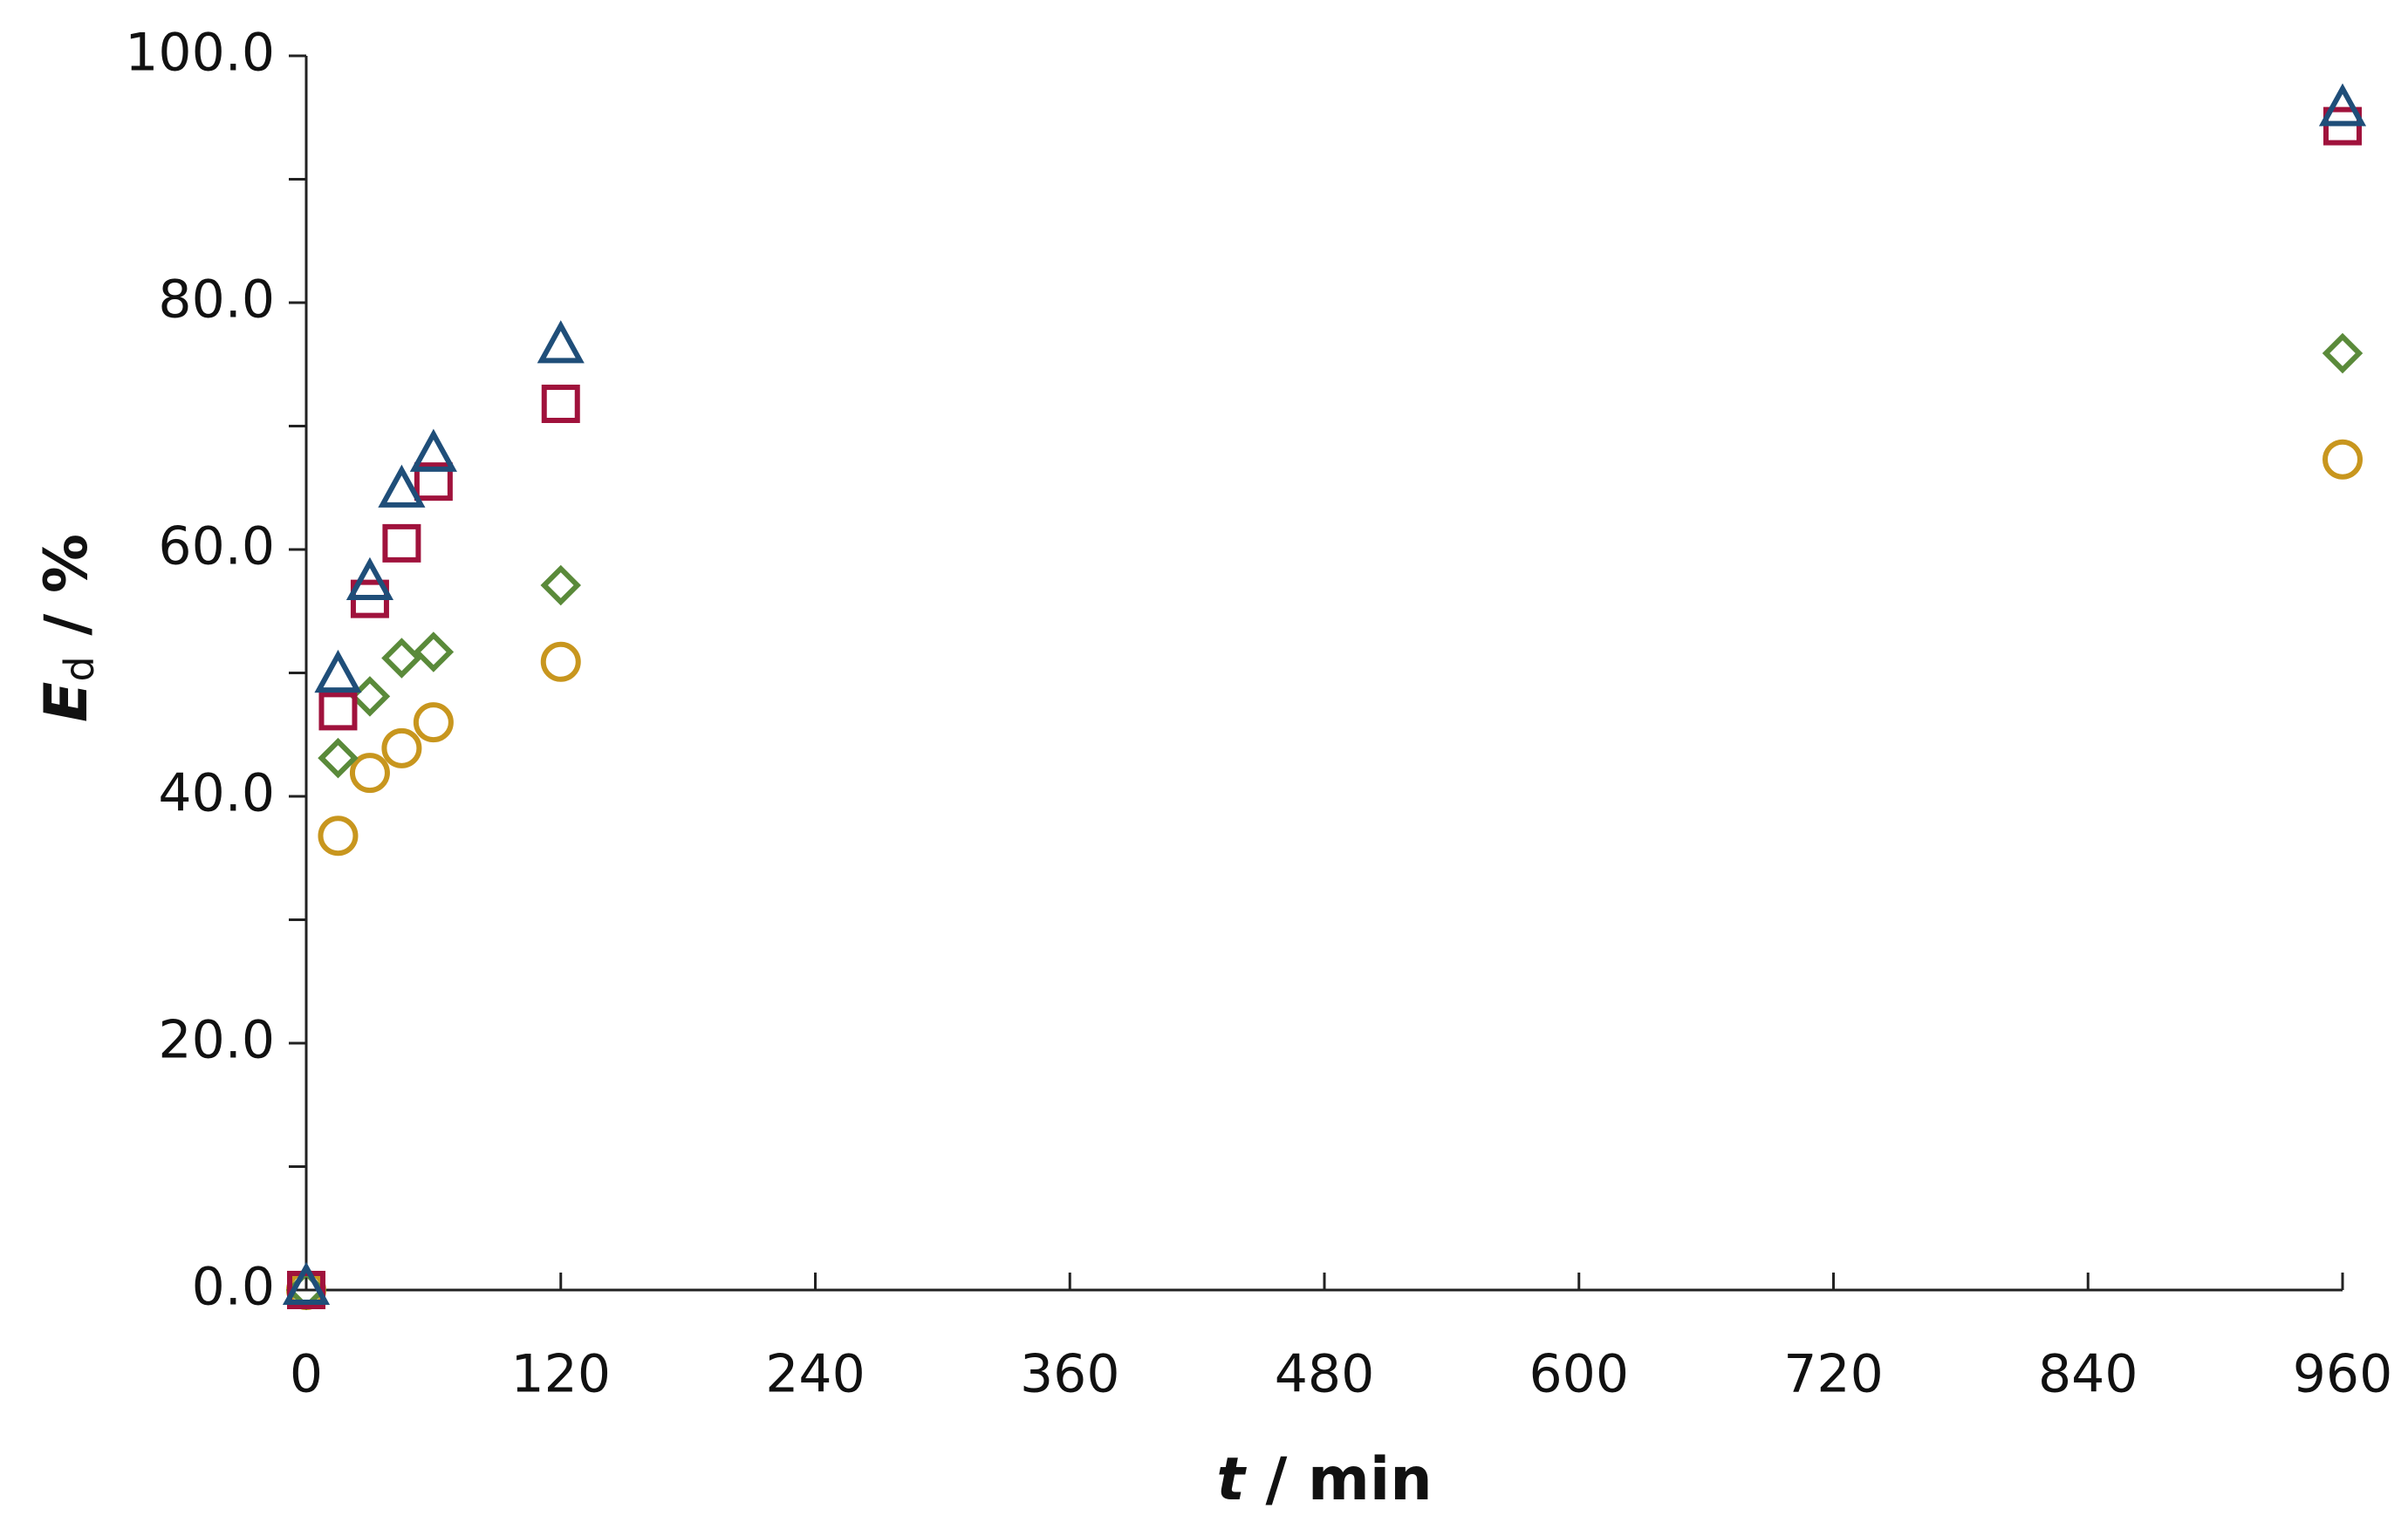 Image resolution: width=2408 pixels, height=1529 pixels. I want to click on x-tick-label: 120, so click(560, 1374).